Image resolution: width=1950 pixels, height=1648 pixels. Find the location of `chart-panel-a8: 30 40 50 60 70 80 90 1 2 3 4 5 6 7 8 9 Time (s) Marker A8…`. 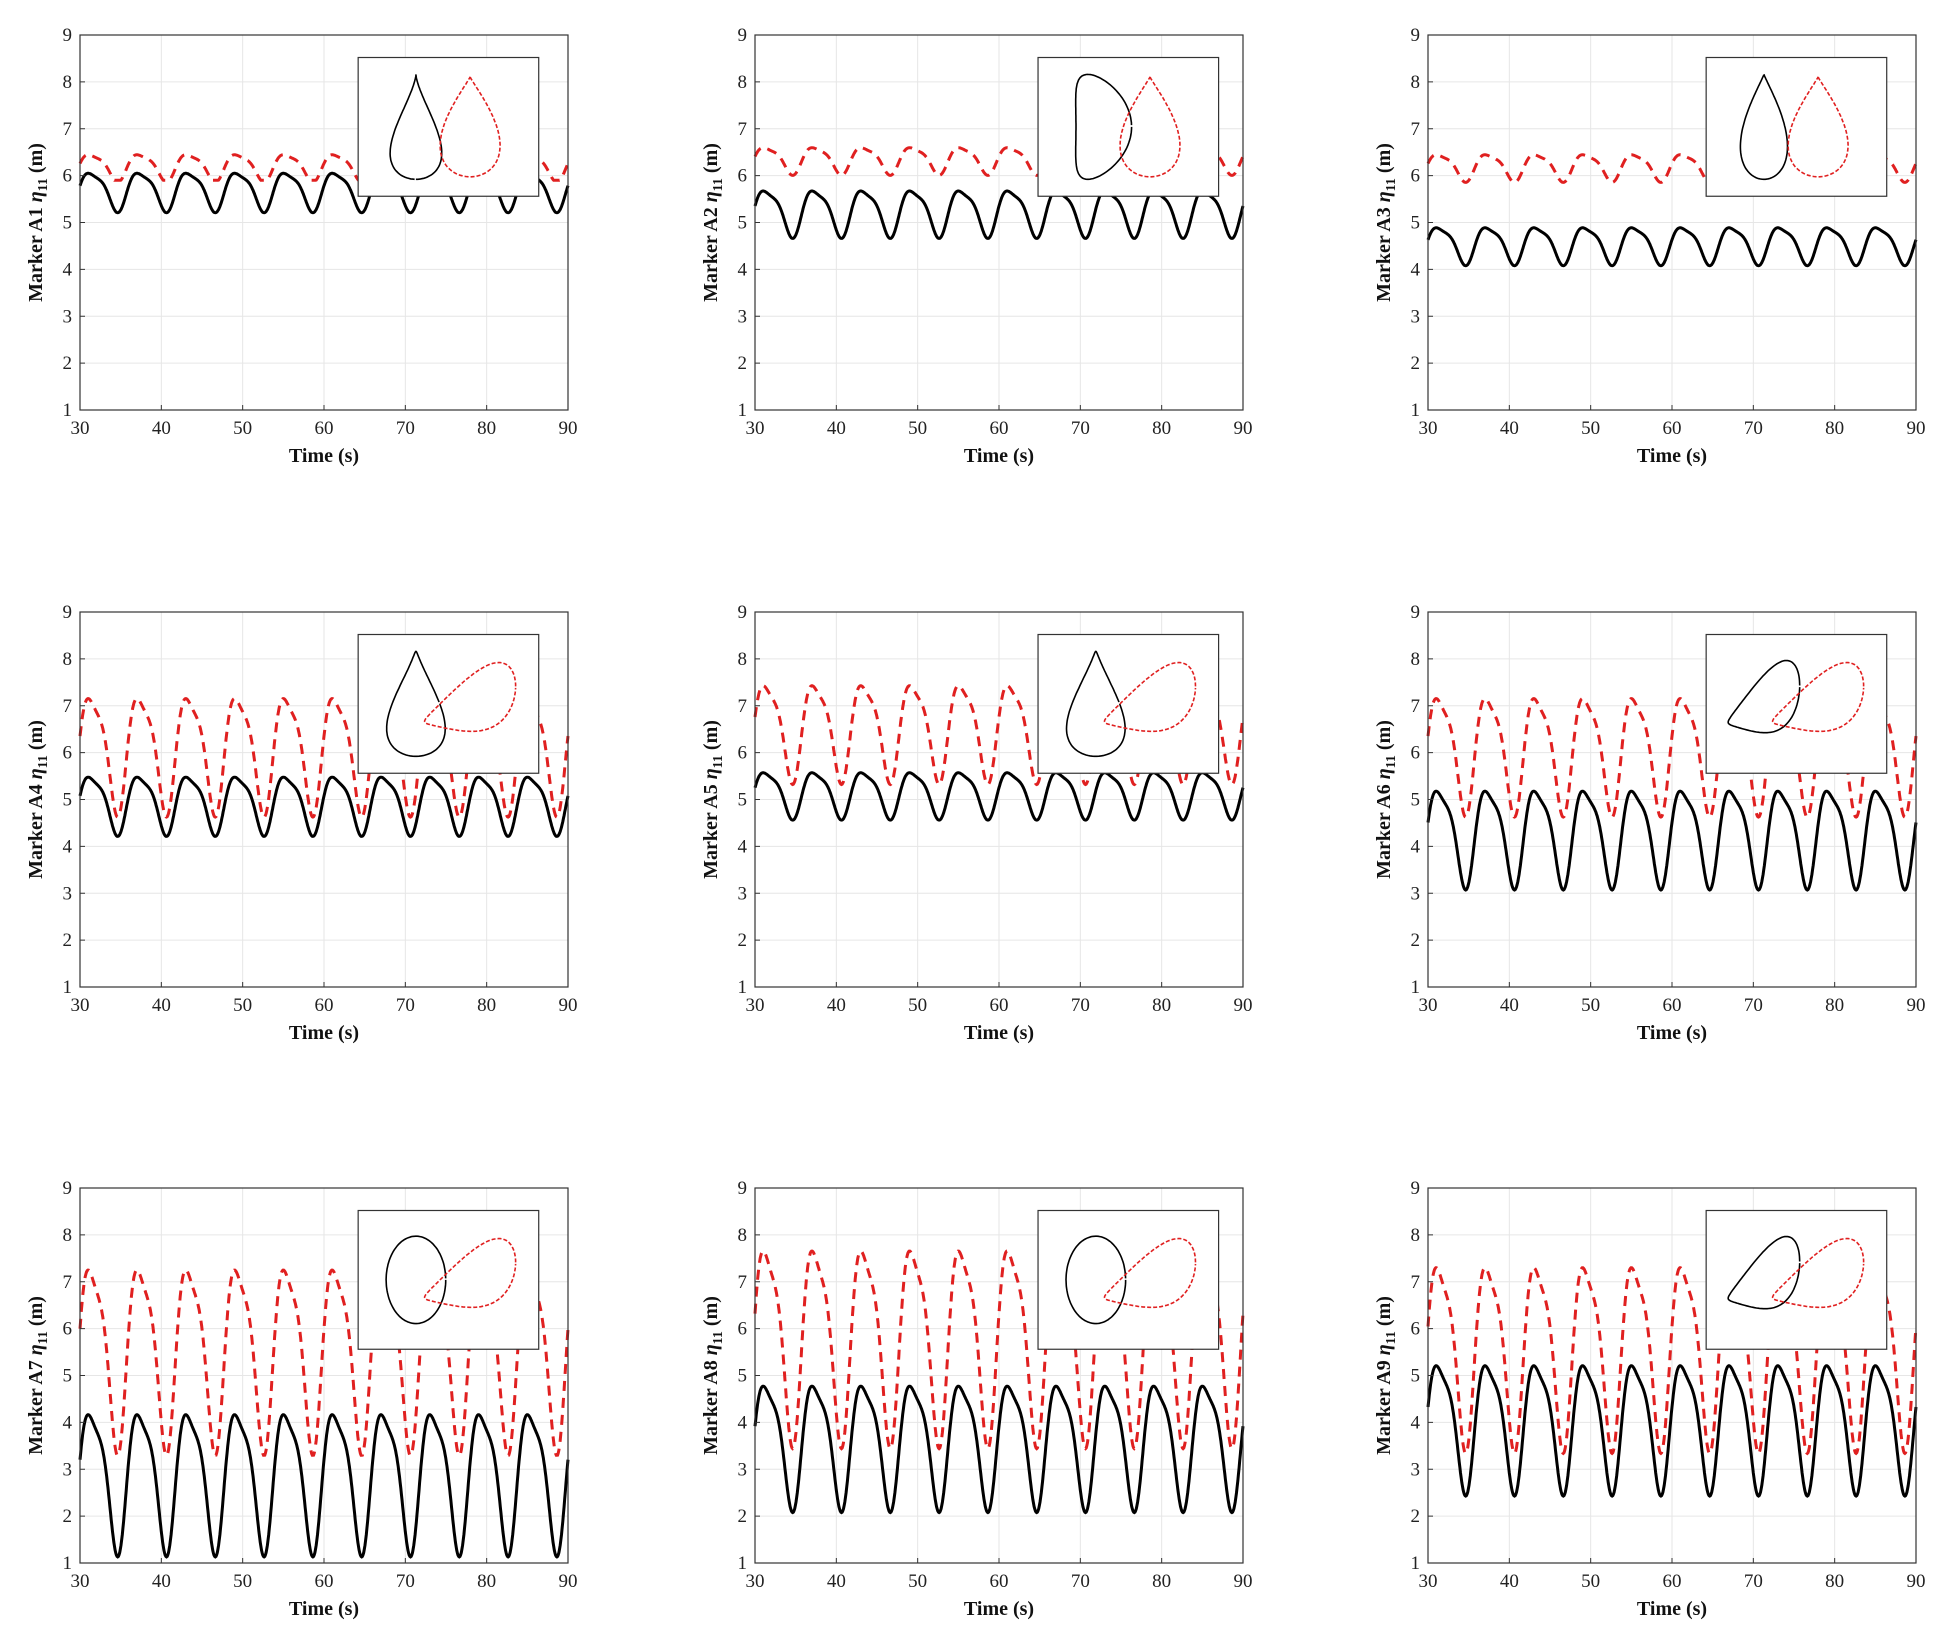

chart-panel-a8: 30 40 50 60 70 80 90 1 2 3 4 5 6 7 8 9 Time (s) Marker A8… is located at coordinates (974, 1413).